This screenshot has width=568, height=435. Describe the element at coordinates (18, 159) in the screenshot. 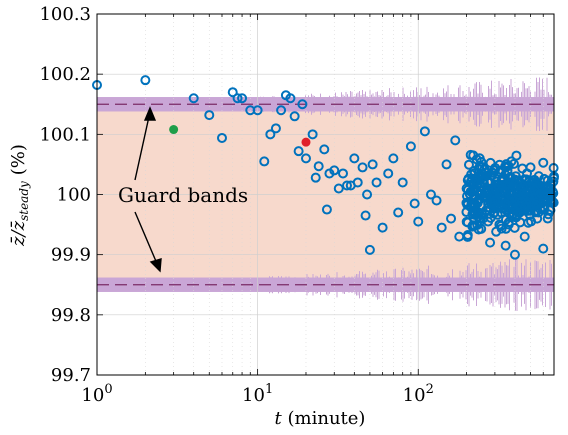

I see `y-axis-unit: (%)` at that location.